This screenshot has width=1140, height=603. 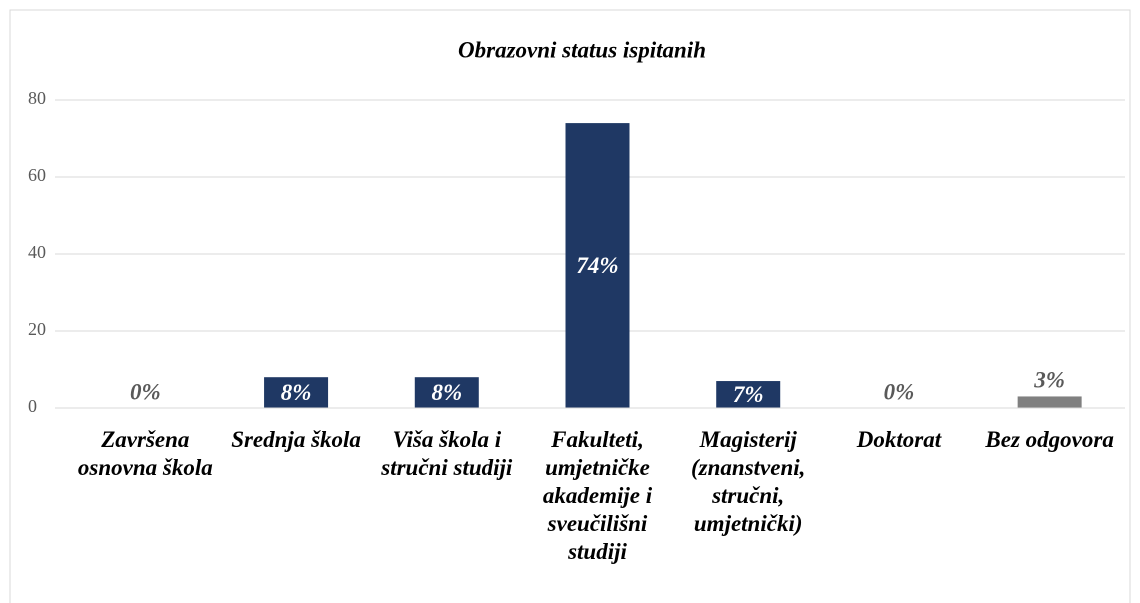 I want to click on y-tick-label: 0, so click(x=32, y=406).